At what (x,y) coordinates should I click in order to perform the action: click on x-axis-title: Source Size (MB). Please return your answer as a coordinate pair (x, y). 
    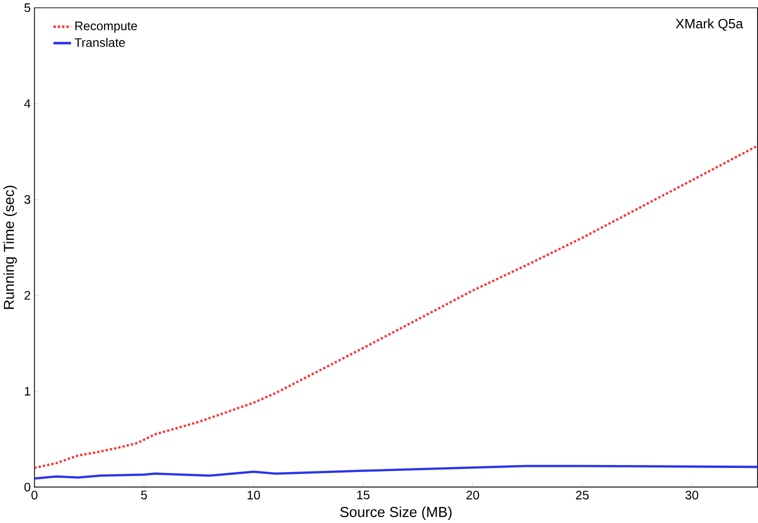
    Looking at the image, I should click on (396, 513).